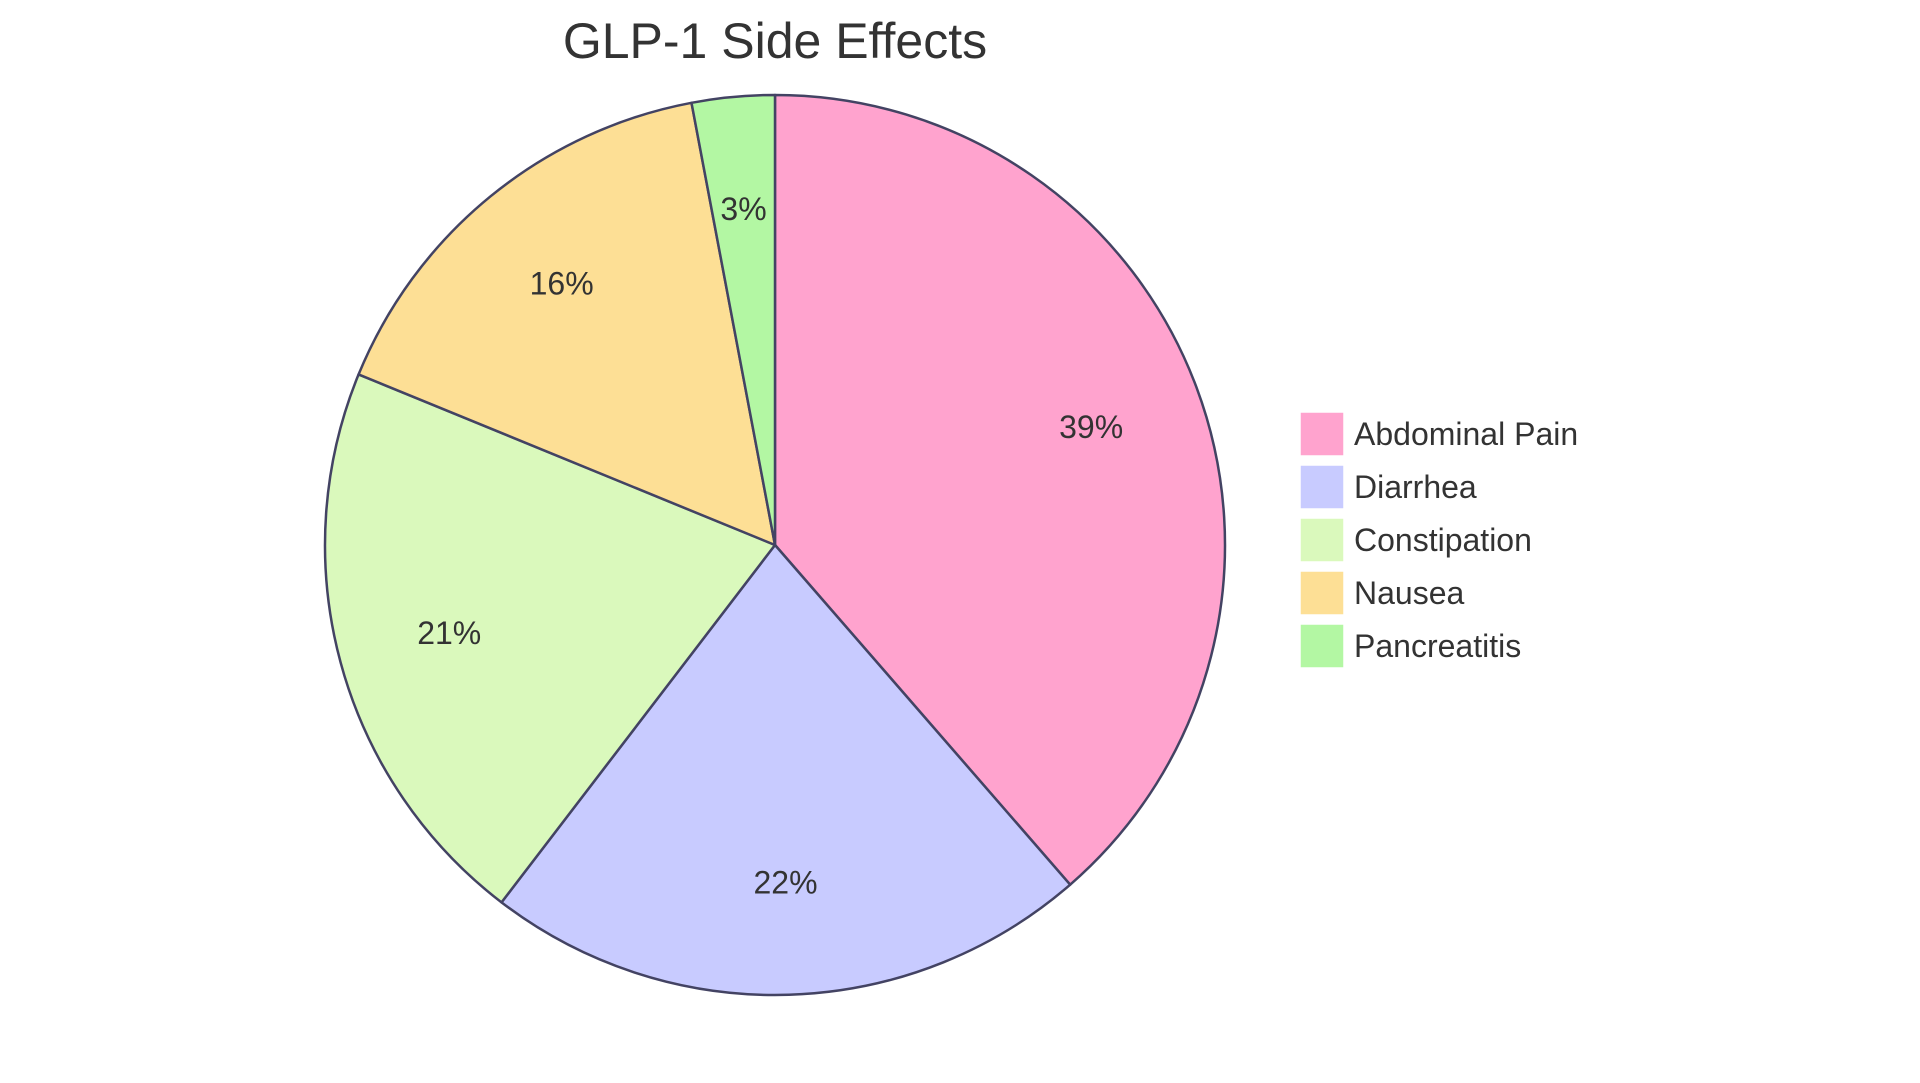 The width and height of the screenshot is (1920, 1083). I want to click on chart-title: GLP-1 Side Effects, so click(775, 41).